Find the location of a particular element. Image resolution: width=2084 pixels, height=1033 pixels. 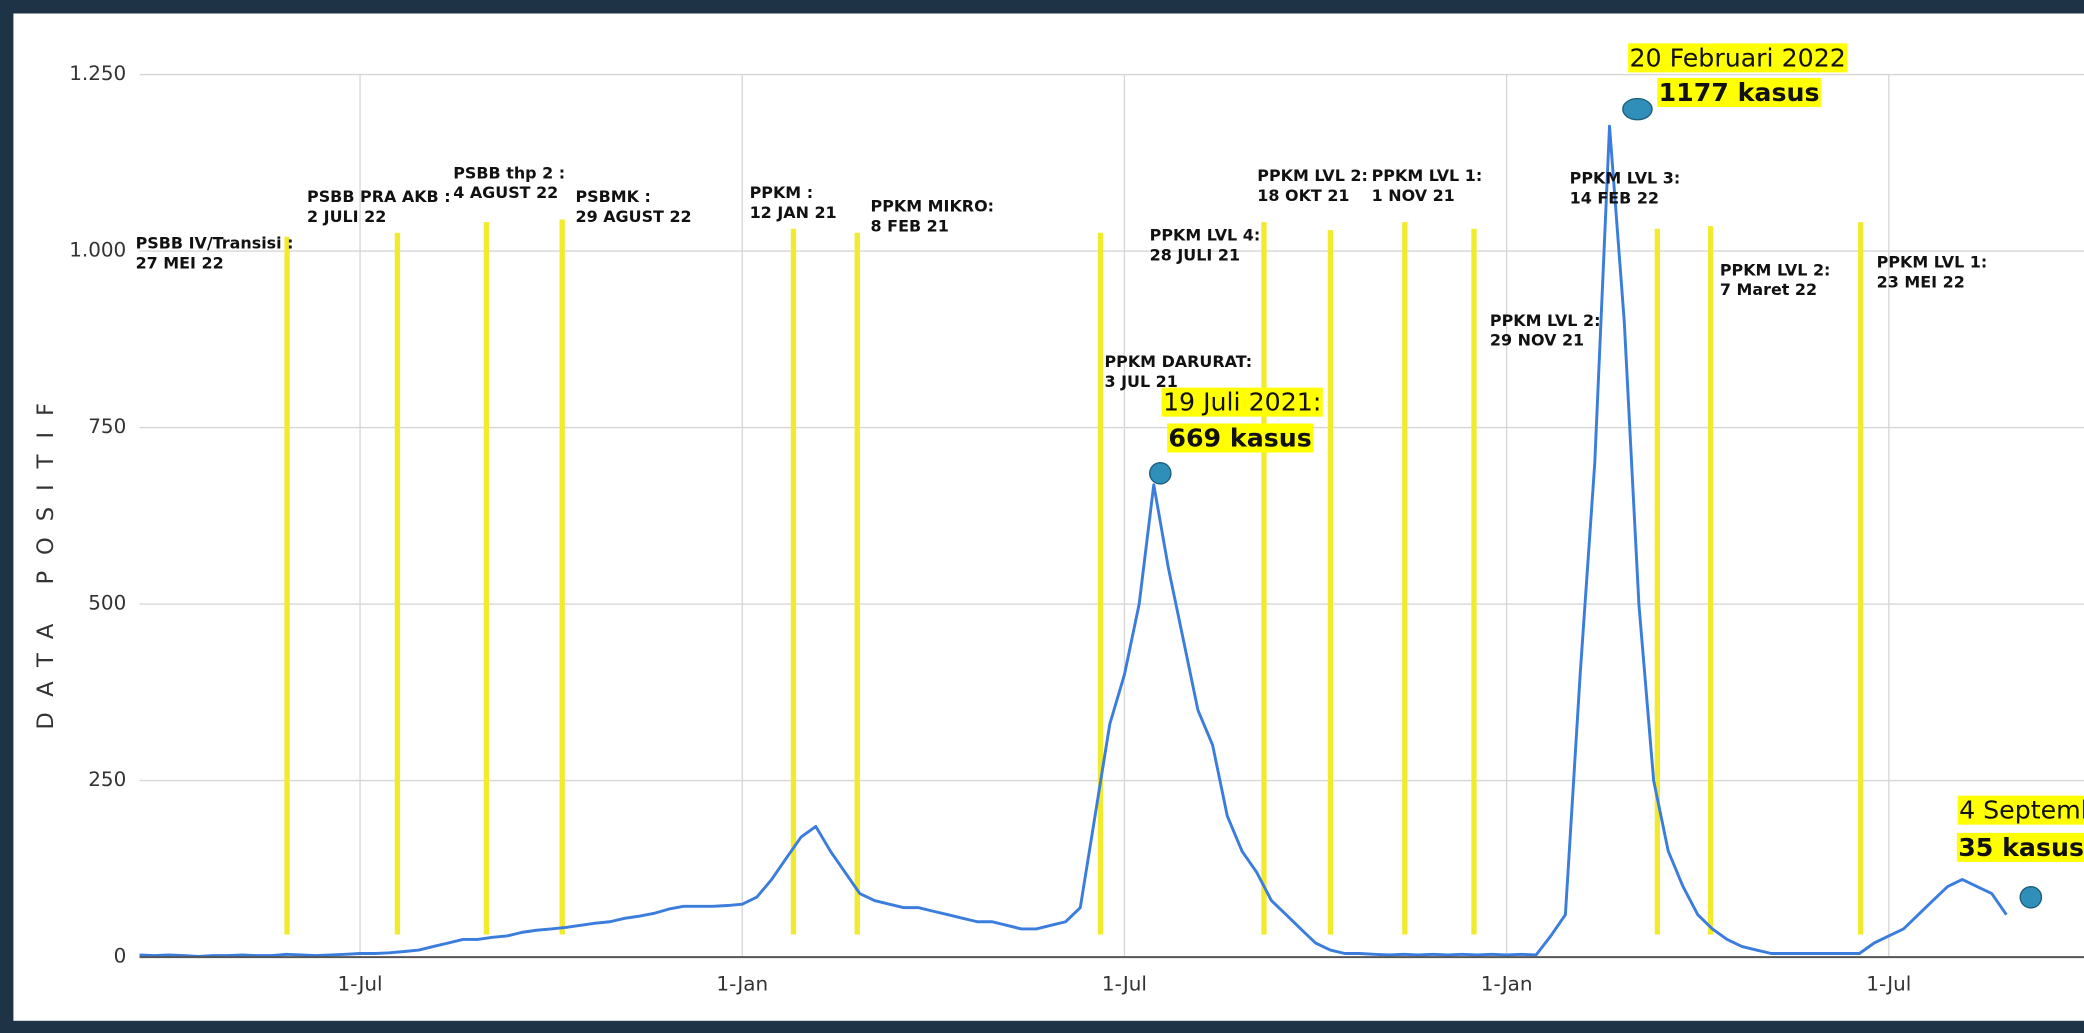

event-label: PSBB IV/Transisi : is located at coordinates (215, 243).